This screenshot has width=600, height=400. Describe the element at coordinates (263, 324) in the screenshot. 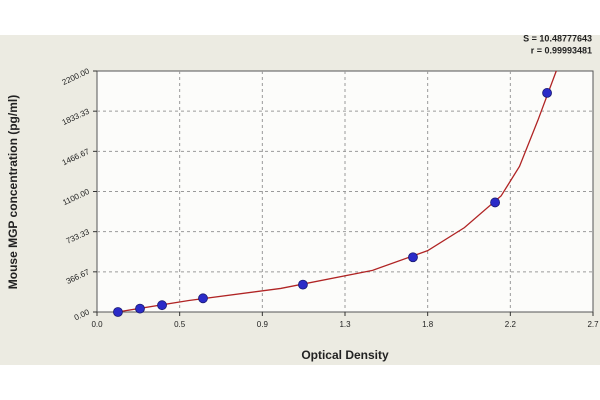

I see `x-tick-label: 0.9` at that location.